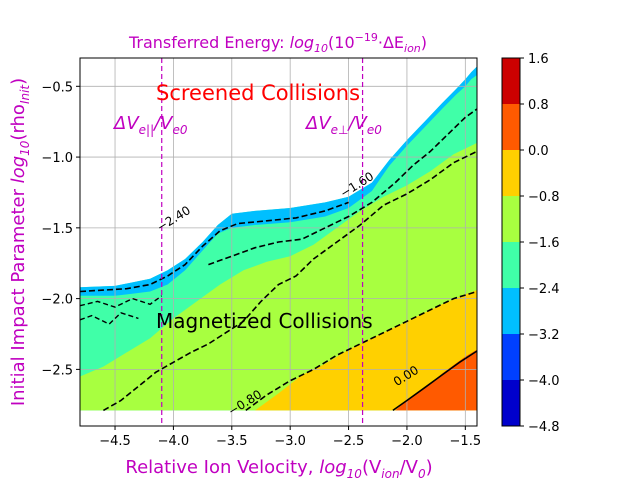 This screenshot has width=640, height=480. I want to click on y-tick-label-2: −1.5, so click(57, 229).